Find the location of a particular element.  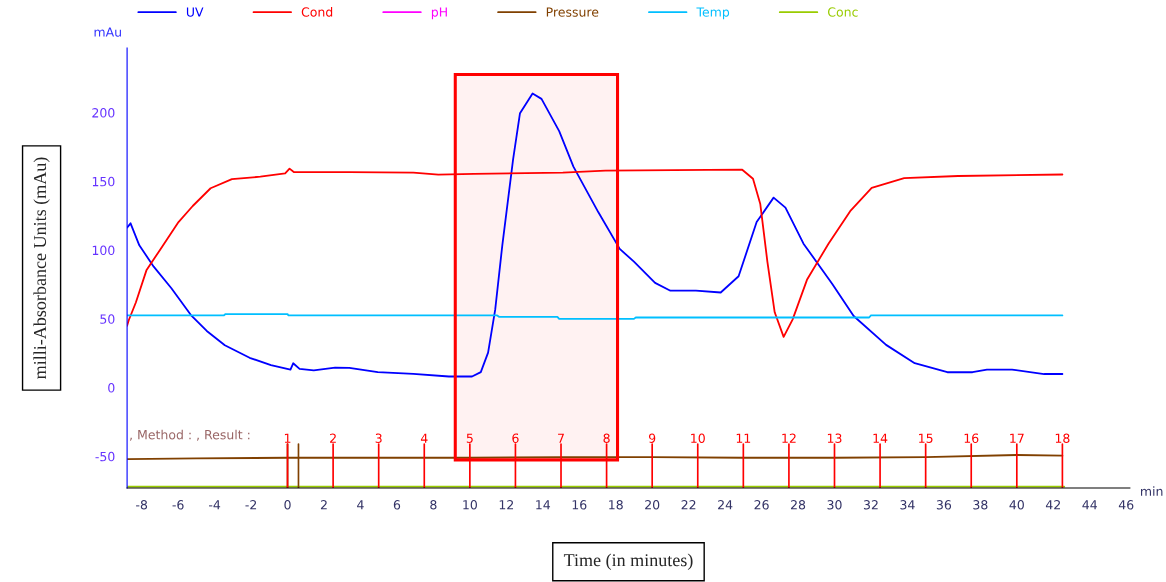

x-tick-label: 4 is located at coordinates (360, 505).